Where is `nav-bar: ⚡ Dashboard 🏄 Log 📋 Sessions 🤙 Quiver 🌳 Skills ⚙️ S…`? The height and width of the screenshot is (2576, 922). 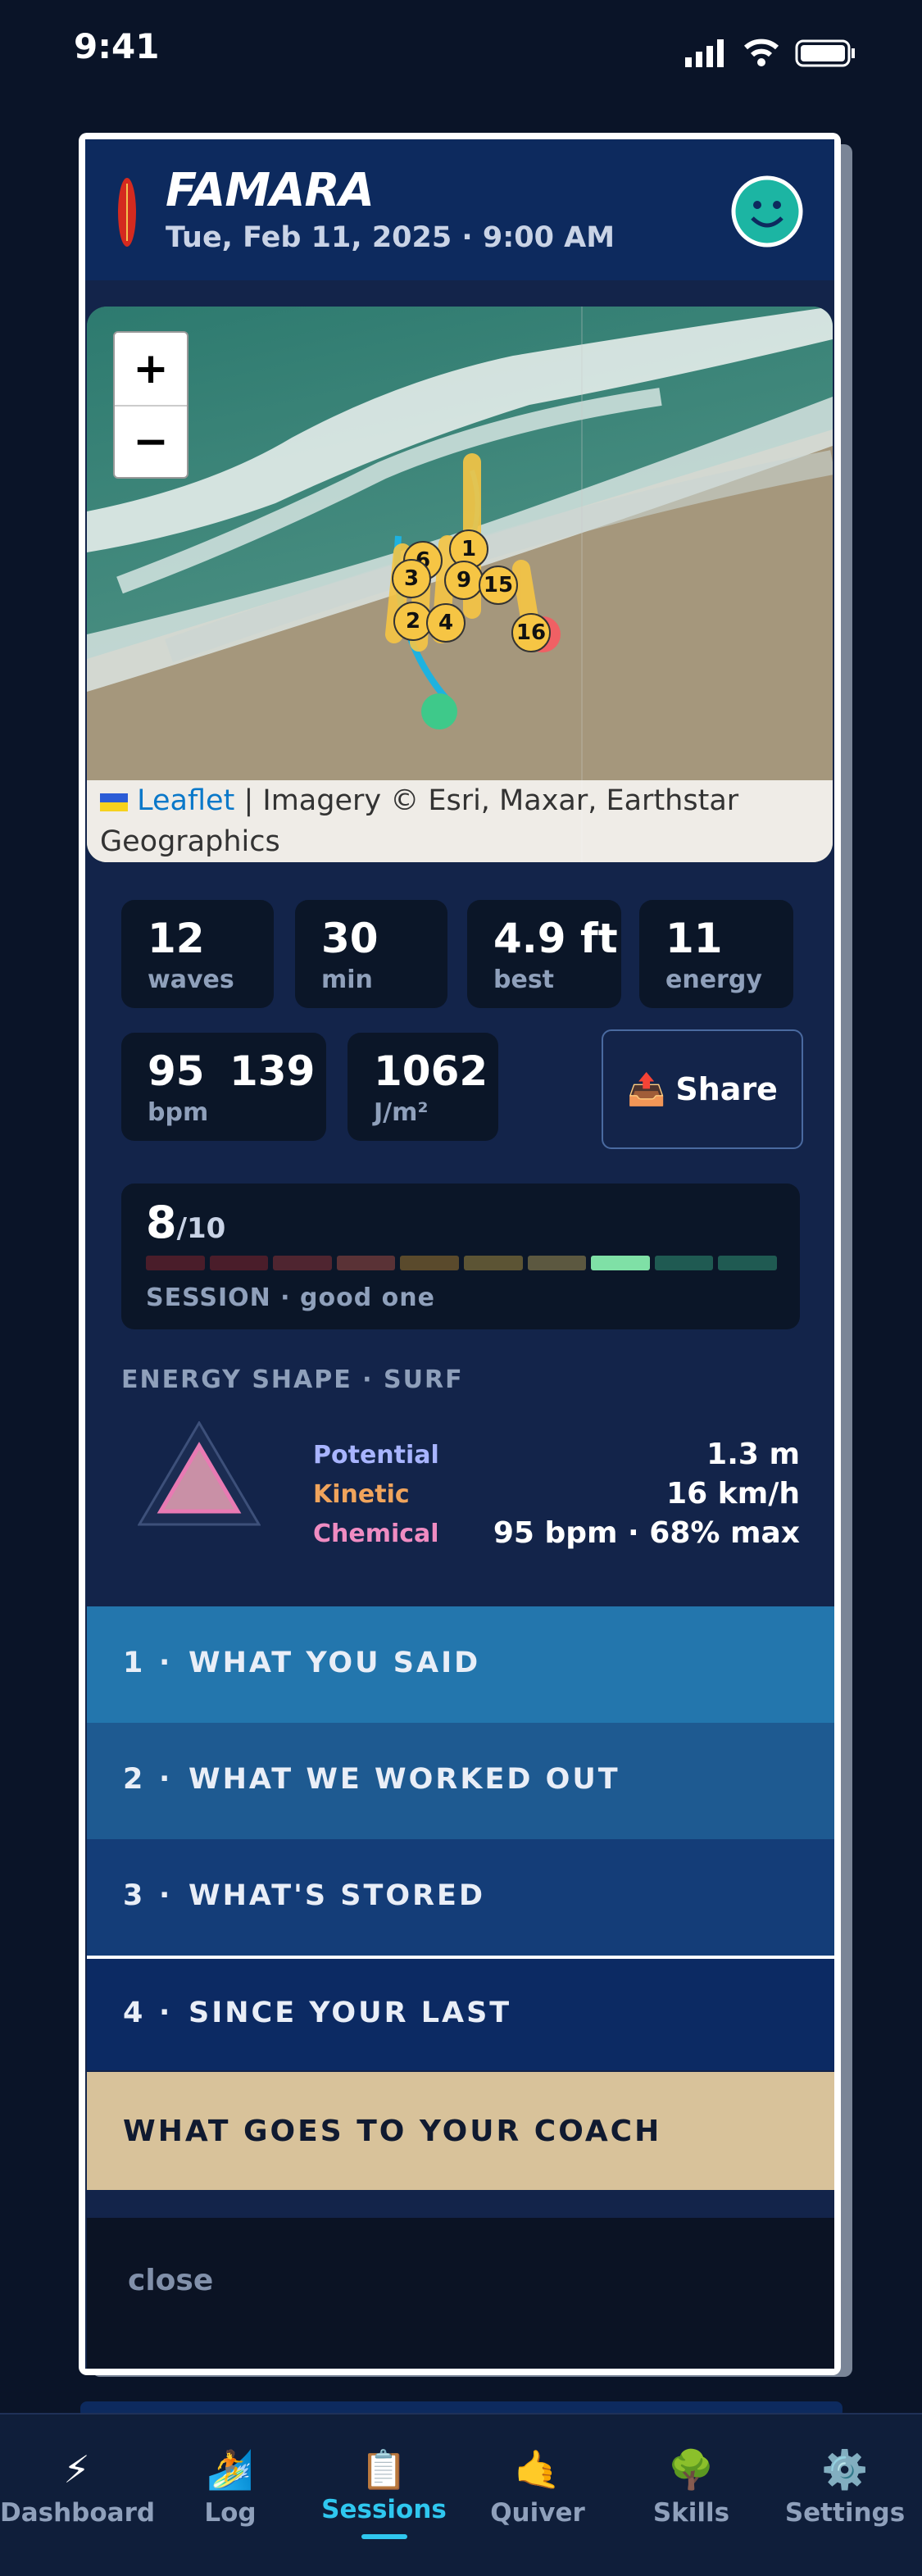 nav-bar: ⚡ Dashboard 🏄 Log 📋 Sessions 🤙 Quiver 🌳 Skills ⚙️ S… is located at coordinates (461, 2494).